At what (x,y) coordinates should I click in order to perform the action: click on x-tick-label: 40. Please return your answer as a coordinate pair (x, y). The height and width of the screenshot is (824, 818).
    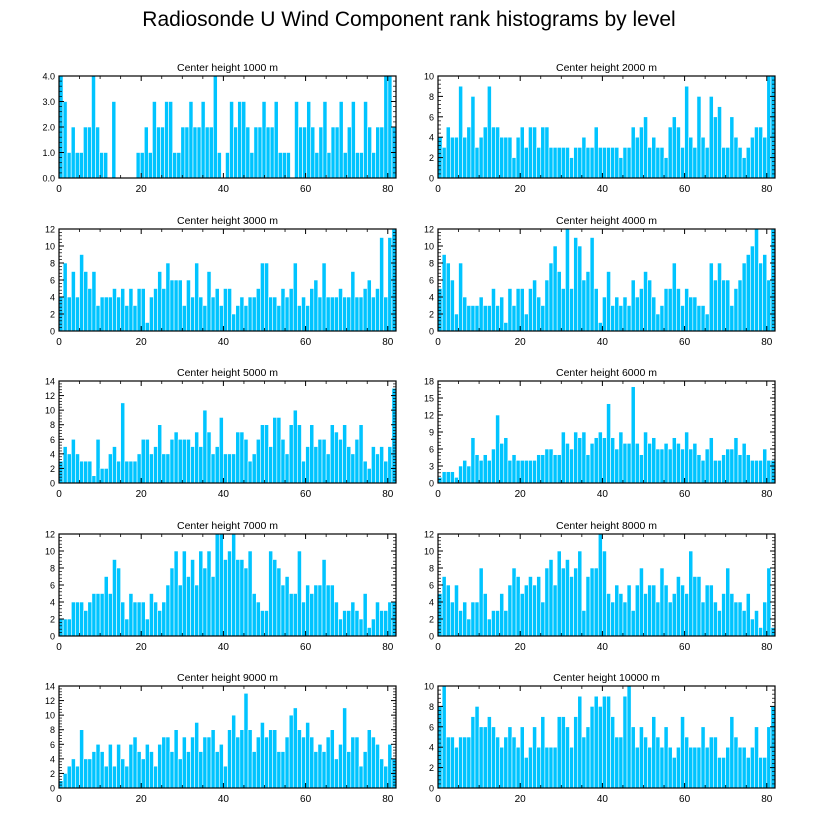
    Looking at the image, I should click on (603, 799).